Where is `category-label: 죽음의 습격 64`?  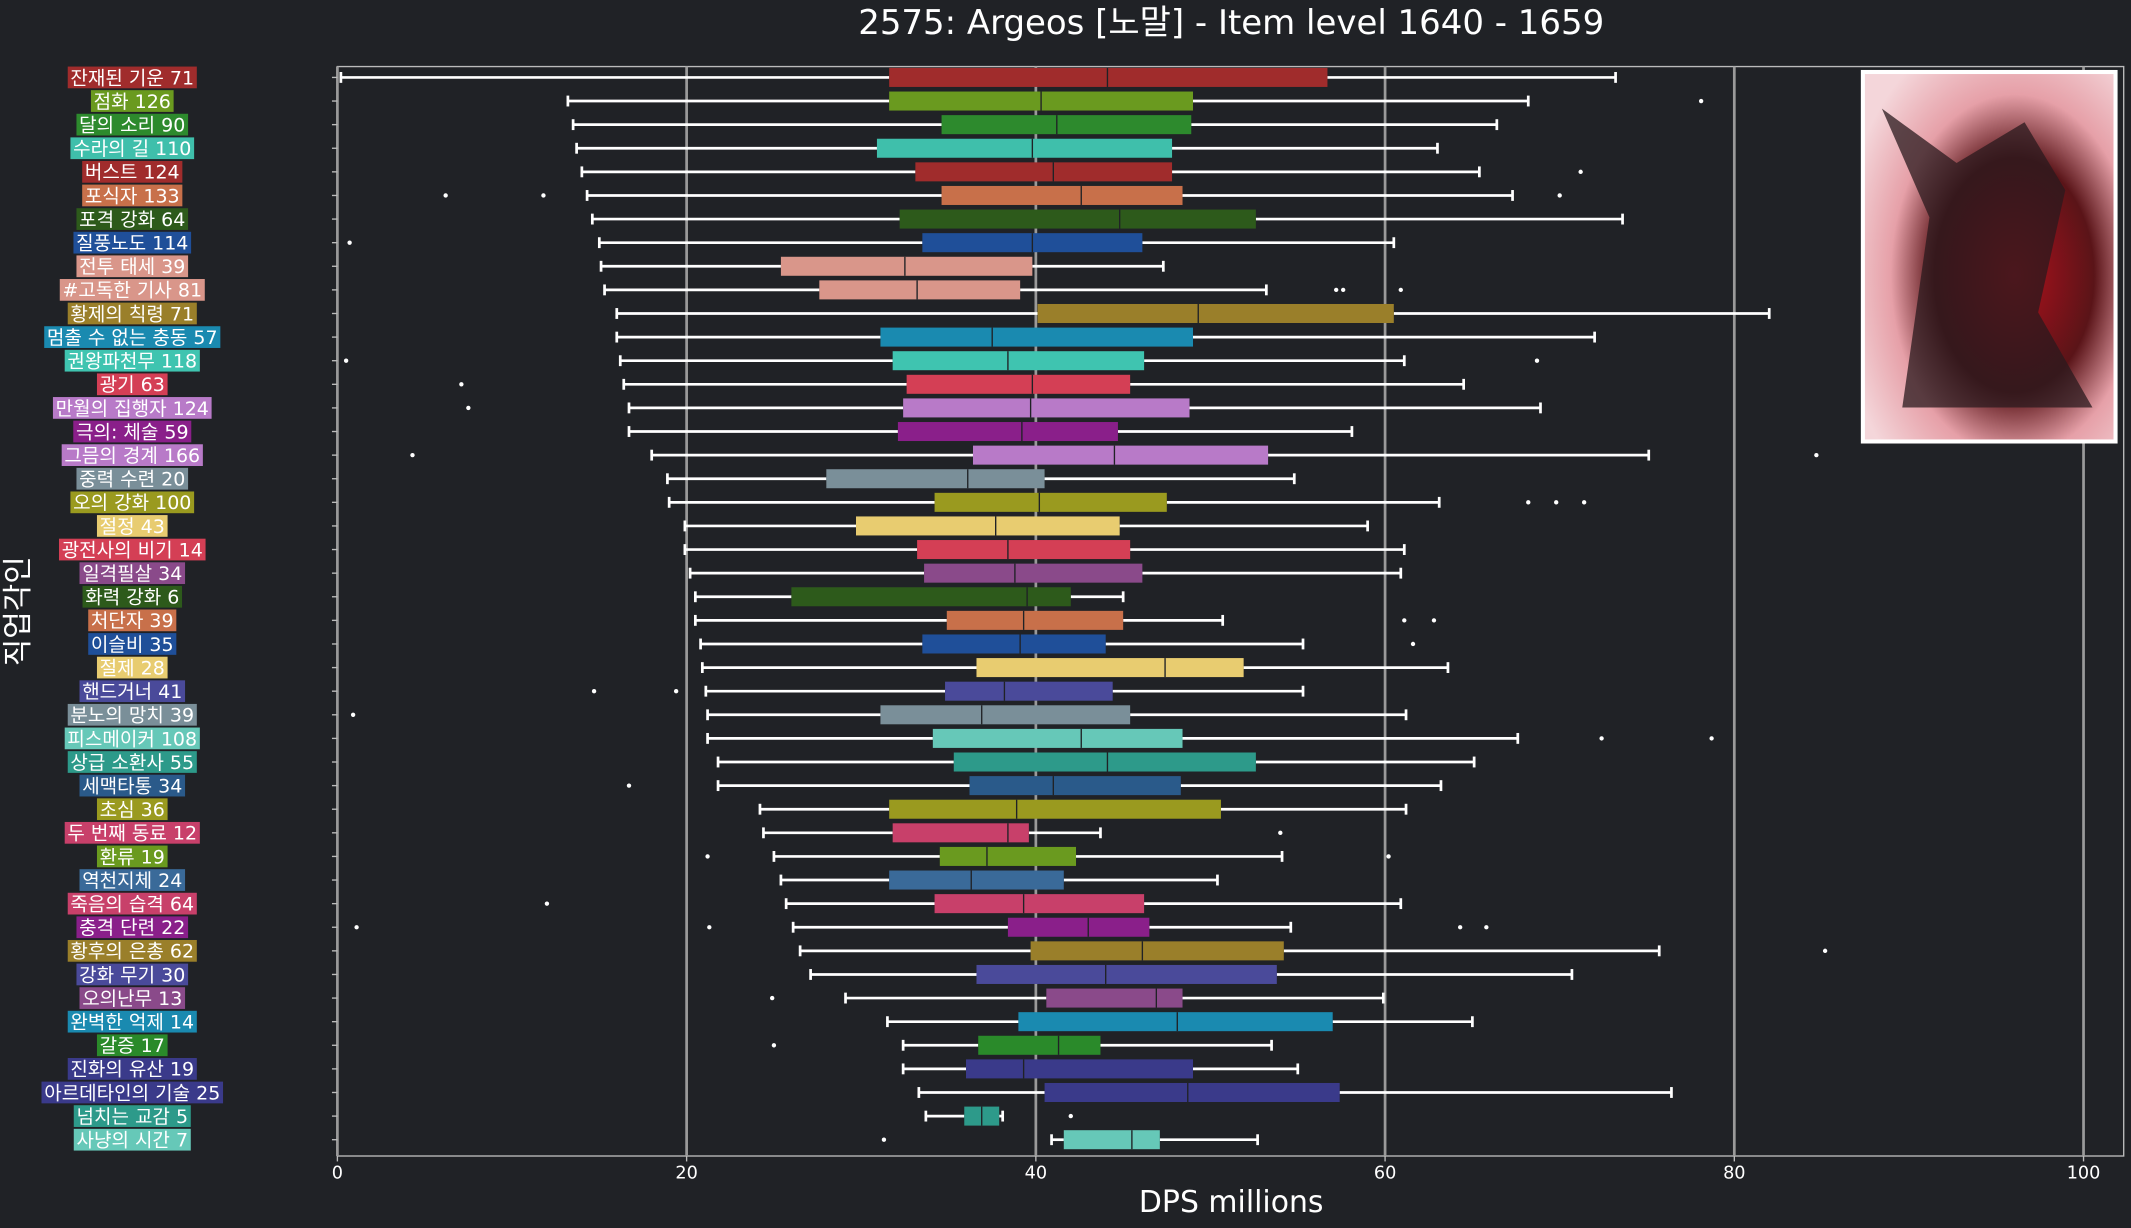 category-label: 죽음의 습격 64 is located at coordinates (132, 904).